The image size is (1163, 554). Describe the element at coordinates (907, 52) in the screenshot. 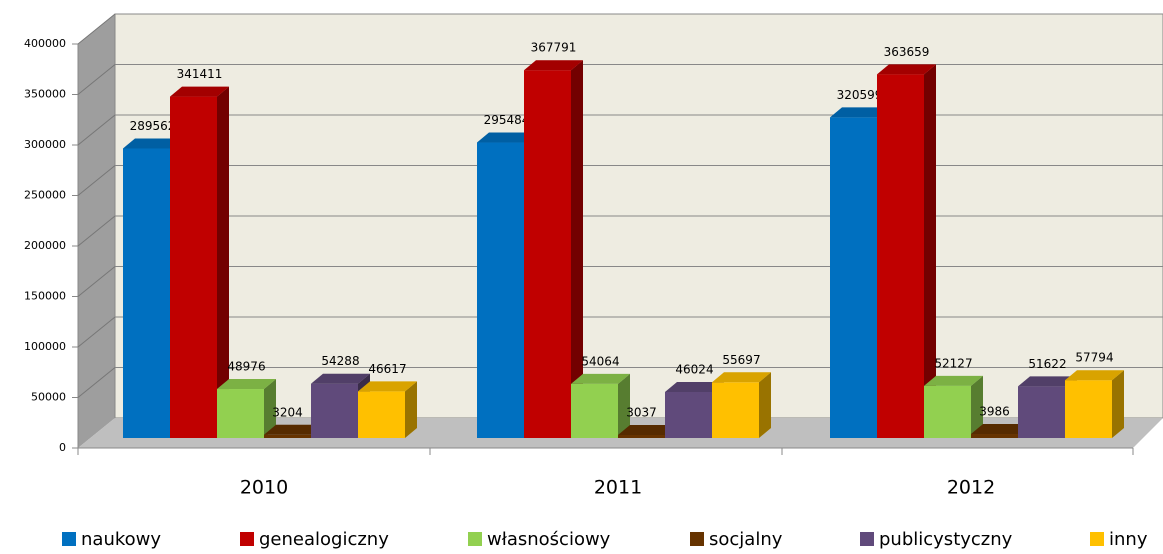

I see `value-label: 363659` at that location.